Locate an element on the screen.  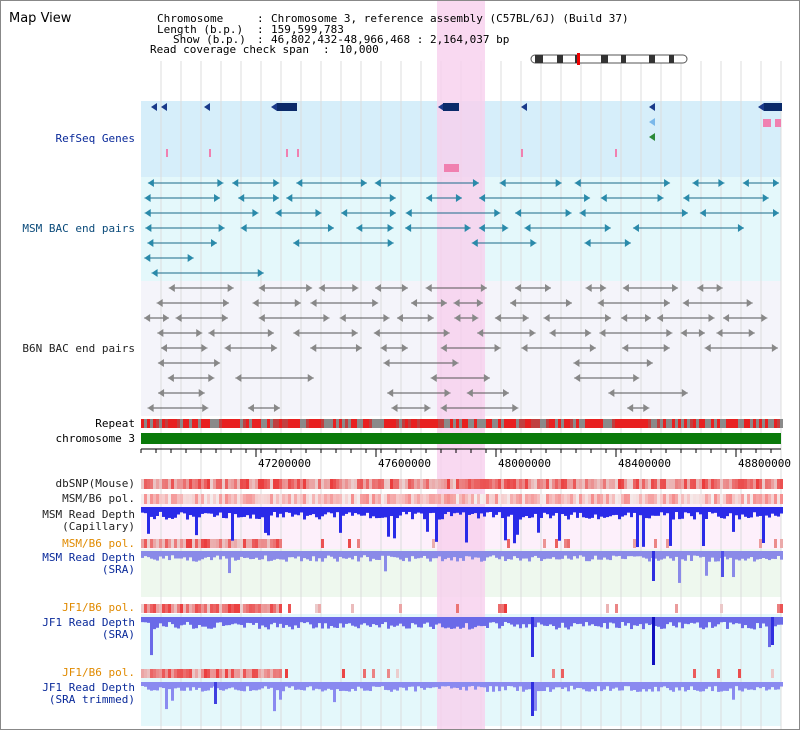
track-label-msm-bac: MSM BAC end pairs is located at coordinates (78, 228).